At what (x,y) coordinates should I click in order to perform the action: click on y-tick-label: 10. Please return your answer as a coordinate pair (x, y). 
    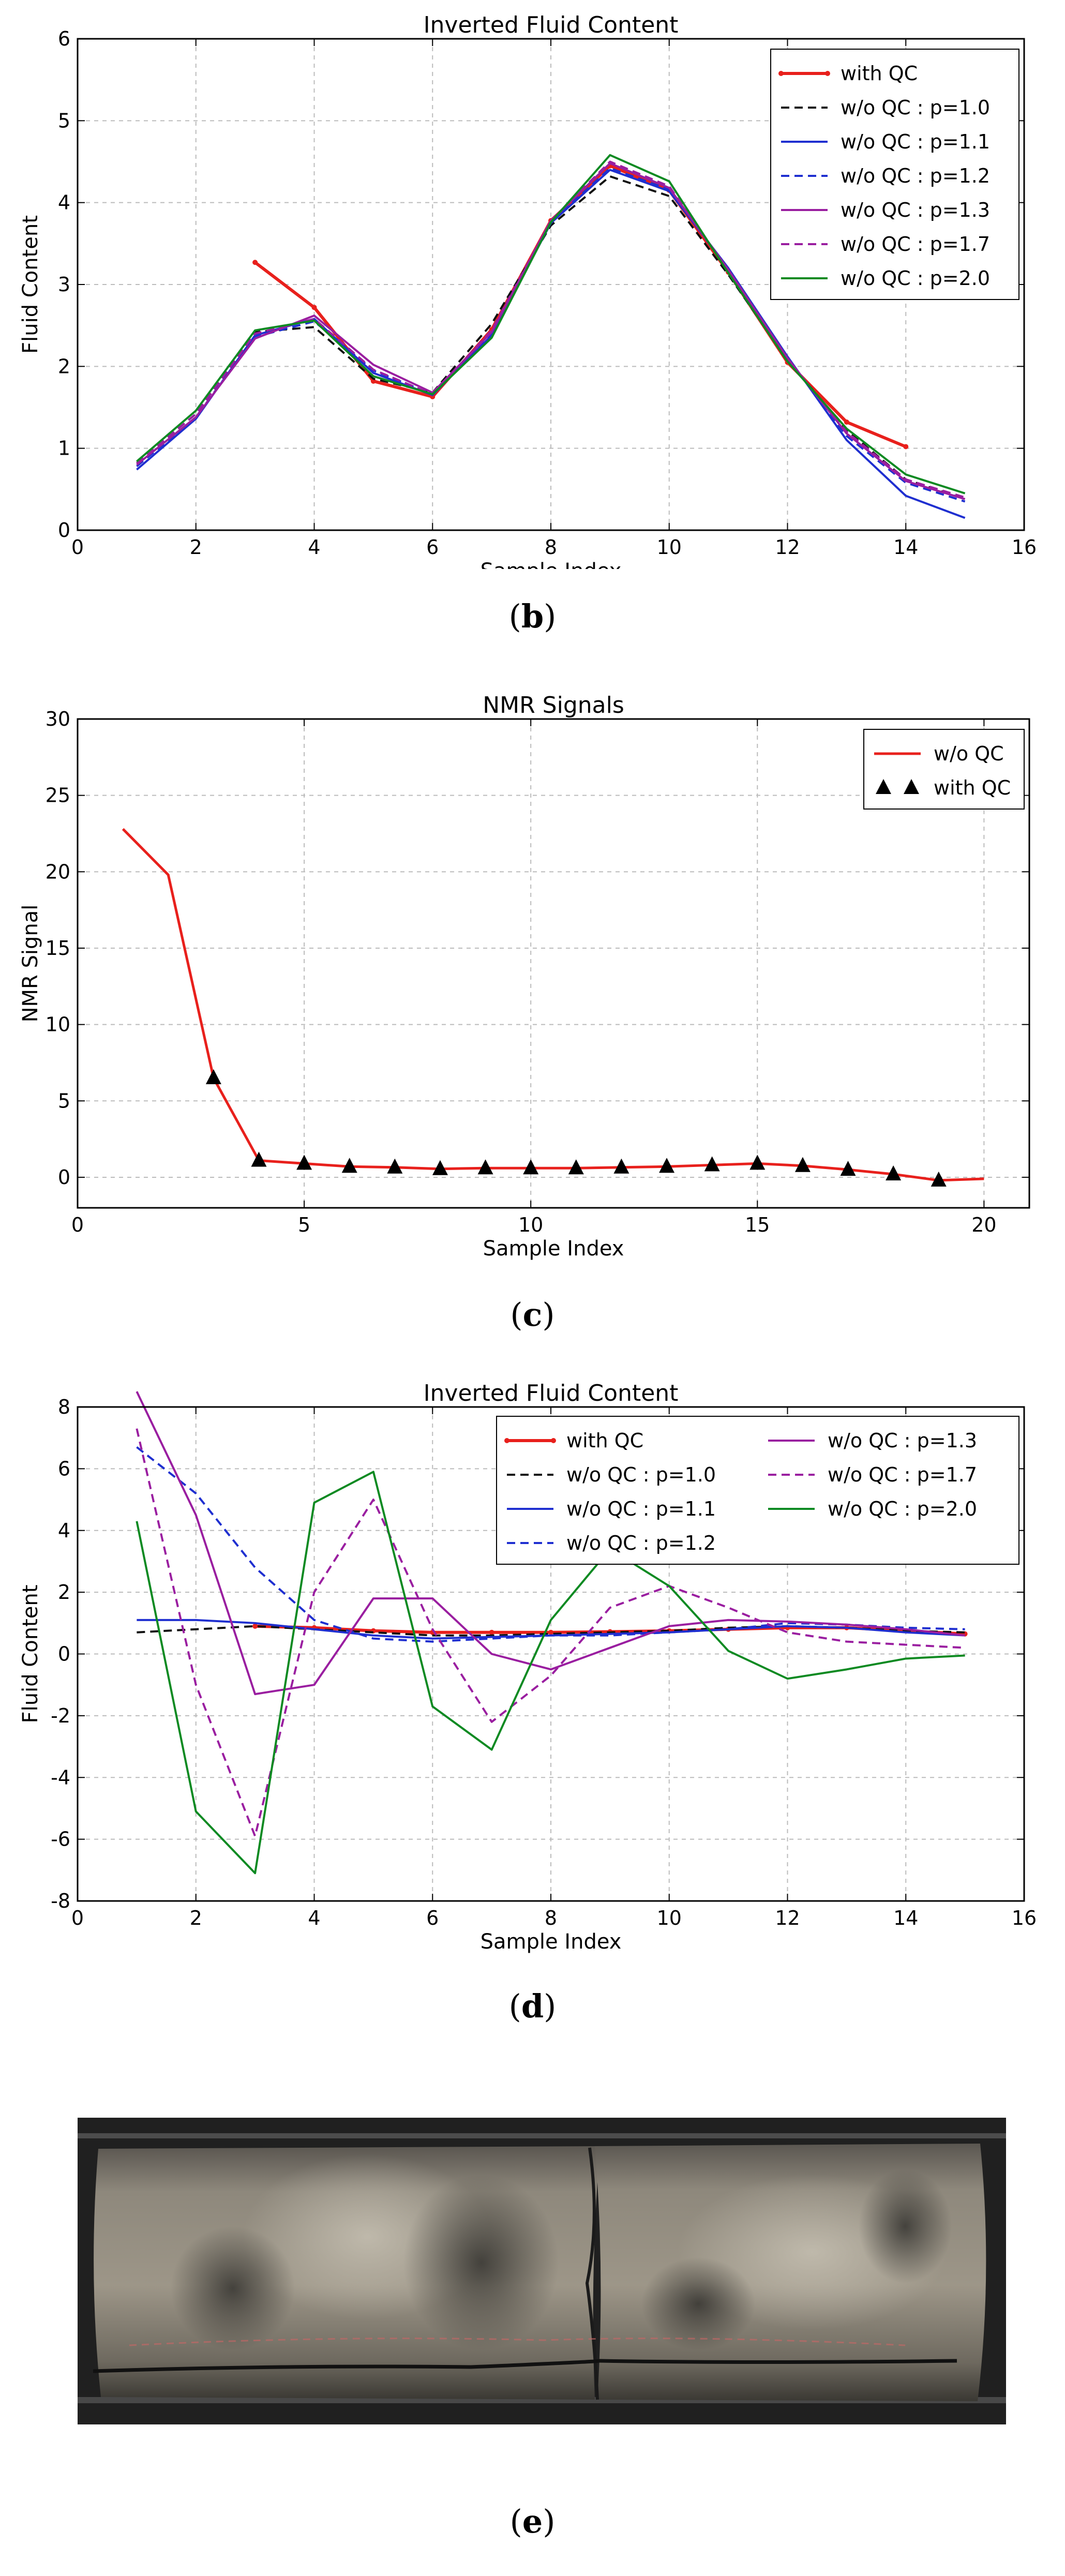
    Looking at the image, I should click on (58, 1024).